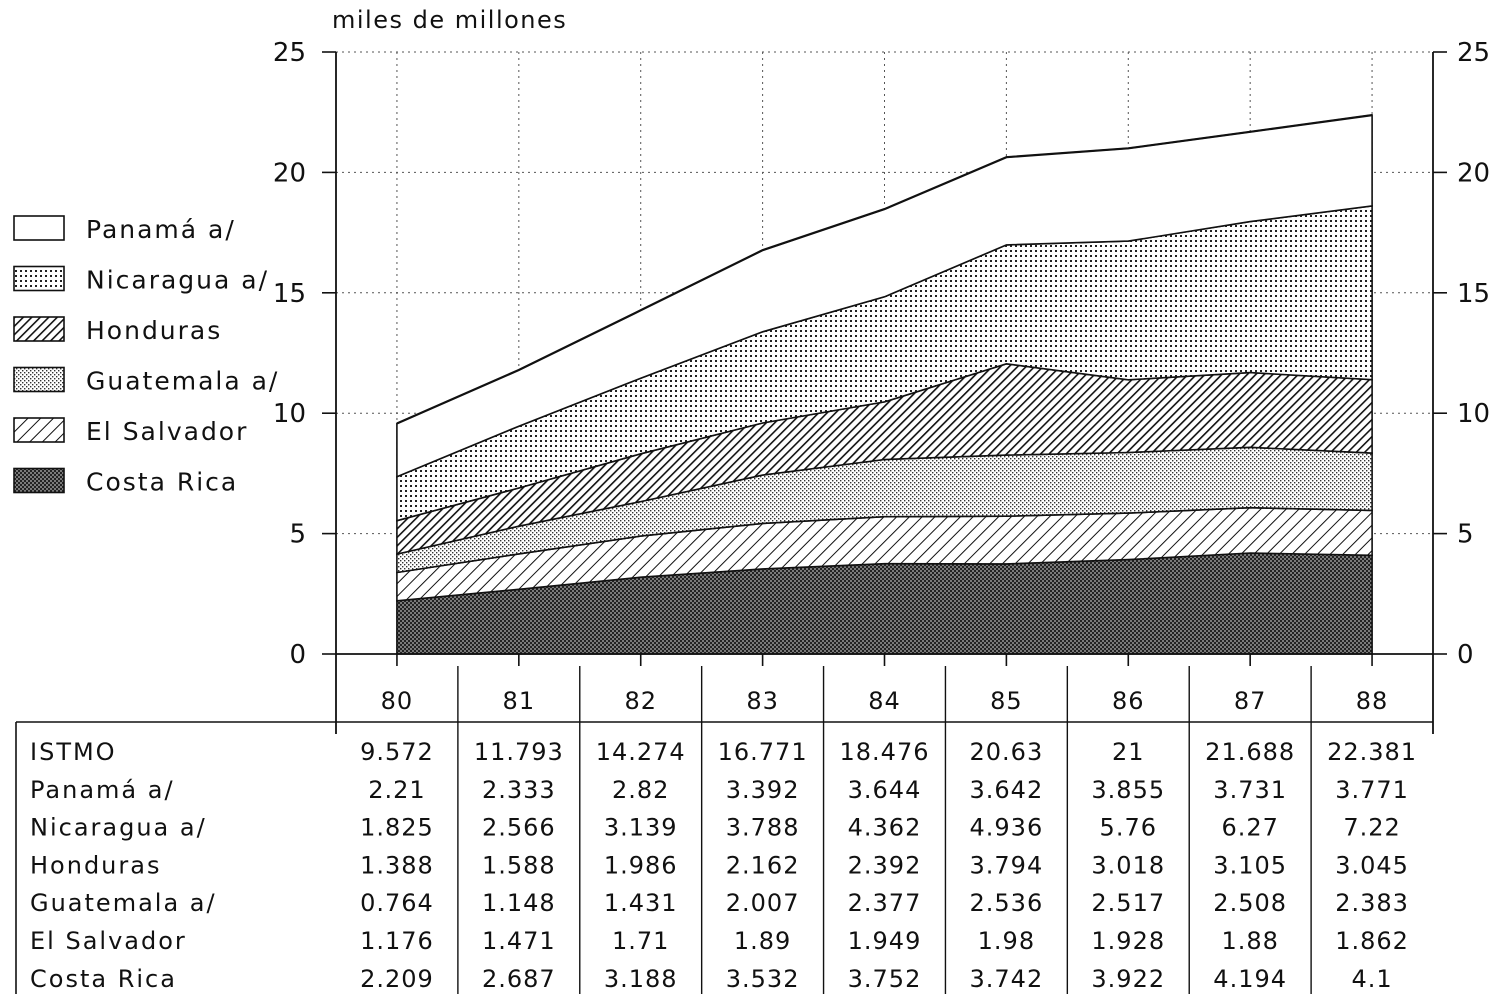 The image size is (1512, 994). Describe the element at coordinates (519, 828) in the screenshot. I see `table-cell-nicaragua-a-81: 2.566` at that location.